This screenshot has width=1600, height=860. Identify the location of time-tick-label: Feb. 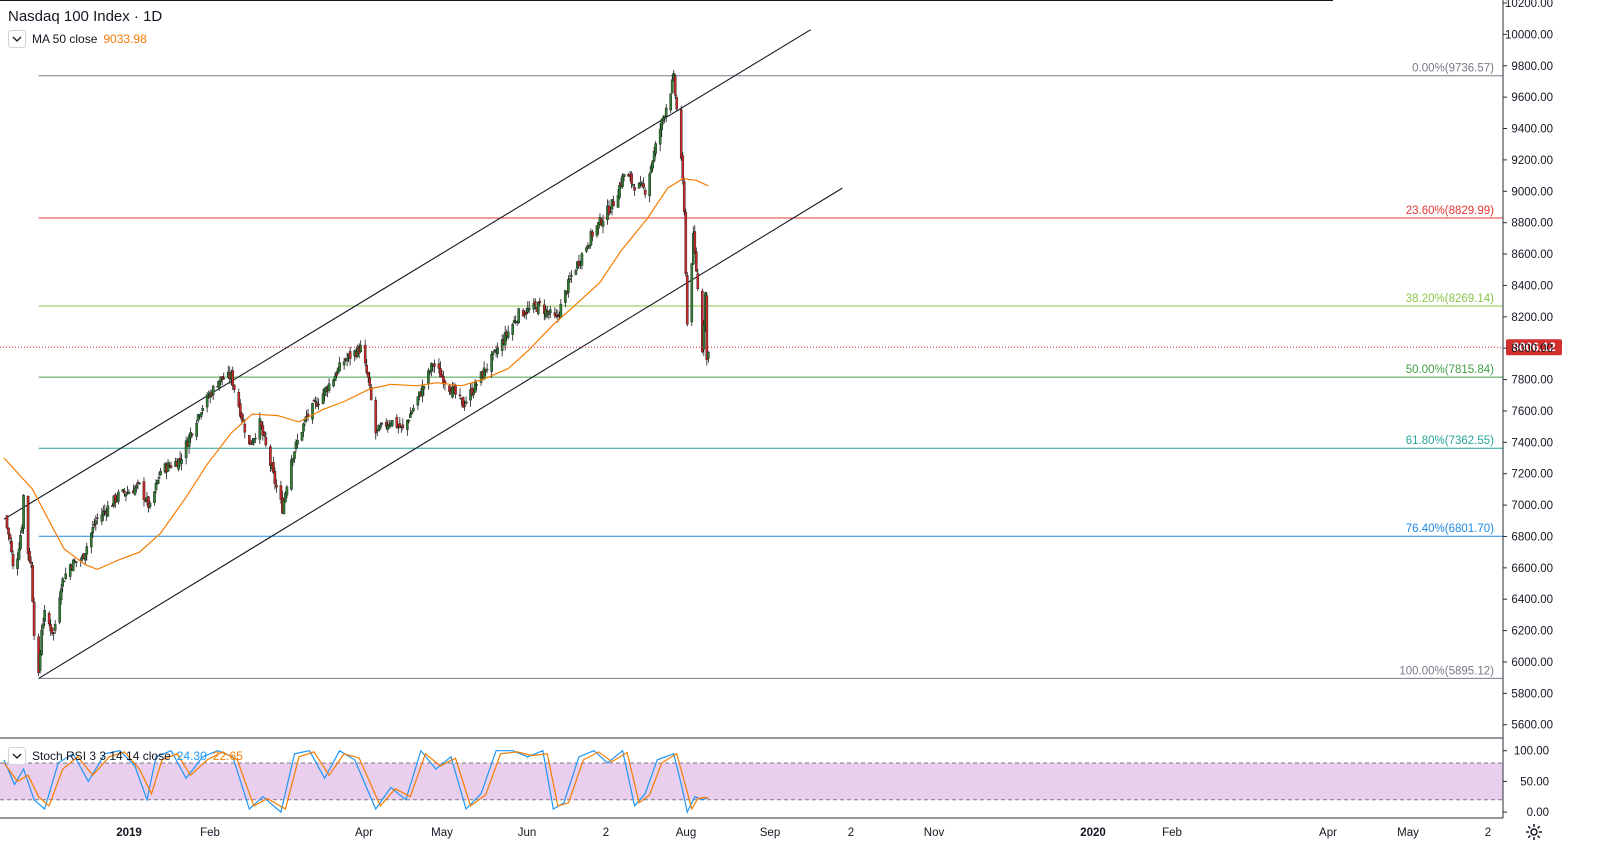
(210, 833).